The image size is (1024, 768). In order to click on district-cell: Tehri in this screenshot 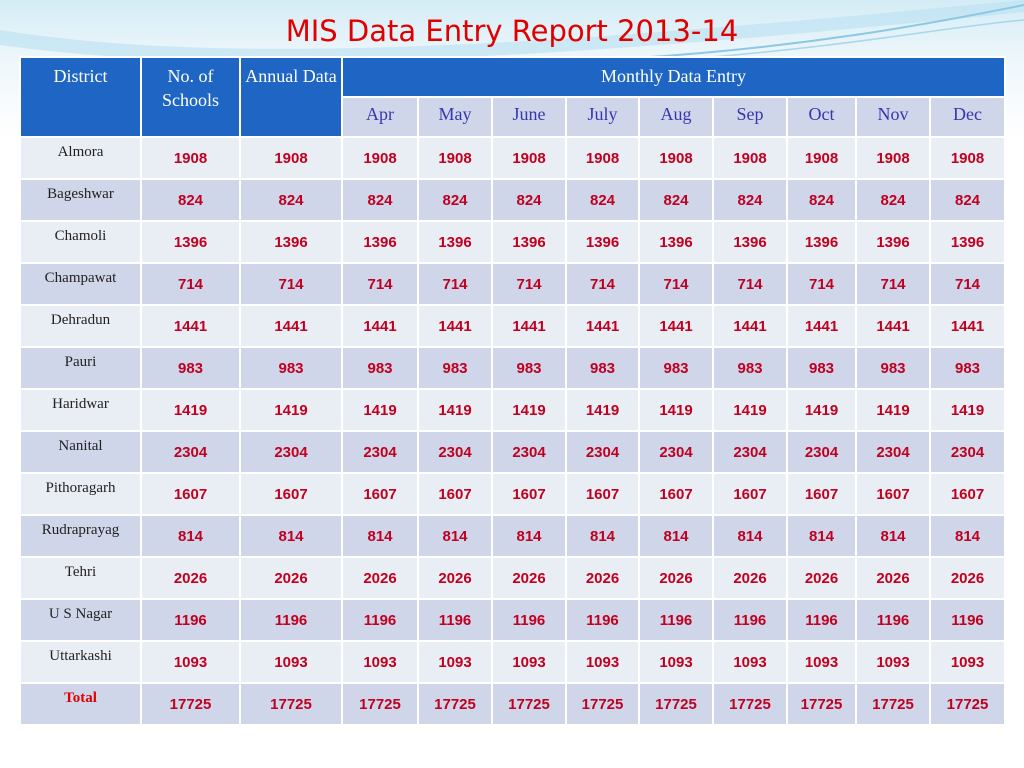, I will do `click(80, 578)`.